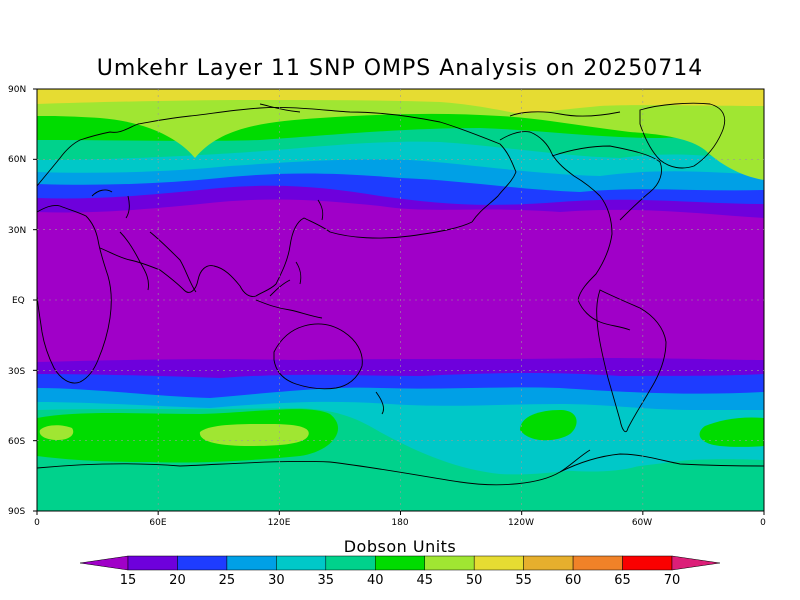  I want to click on colorbar-label: 25, so click(227, 580).